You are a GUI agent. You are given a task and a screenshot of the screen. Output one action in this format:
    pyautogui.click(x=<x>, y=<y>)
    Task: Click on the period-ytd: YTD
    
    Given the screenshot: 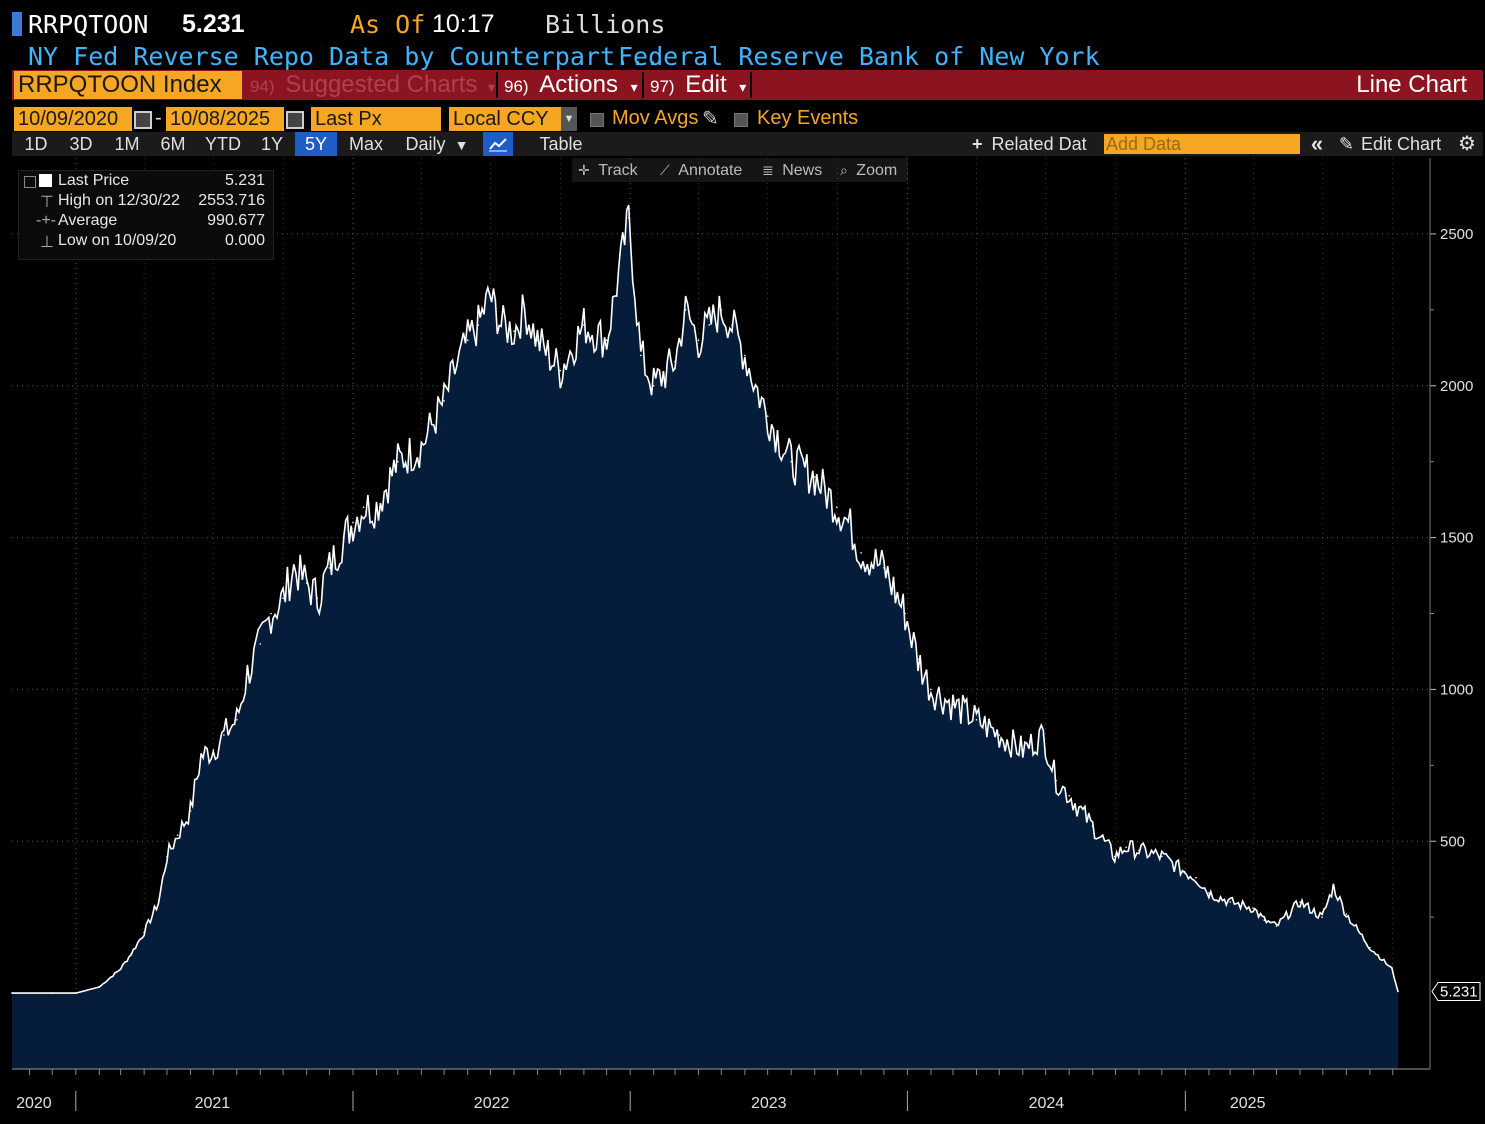 What is the action you would take?
    pyautogui.click(x=223, y=144)
    